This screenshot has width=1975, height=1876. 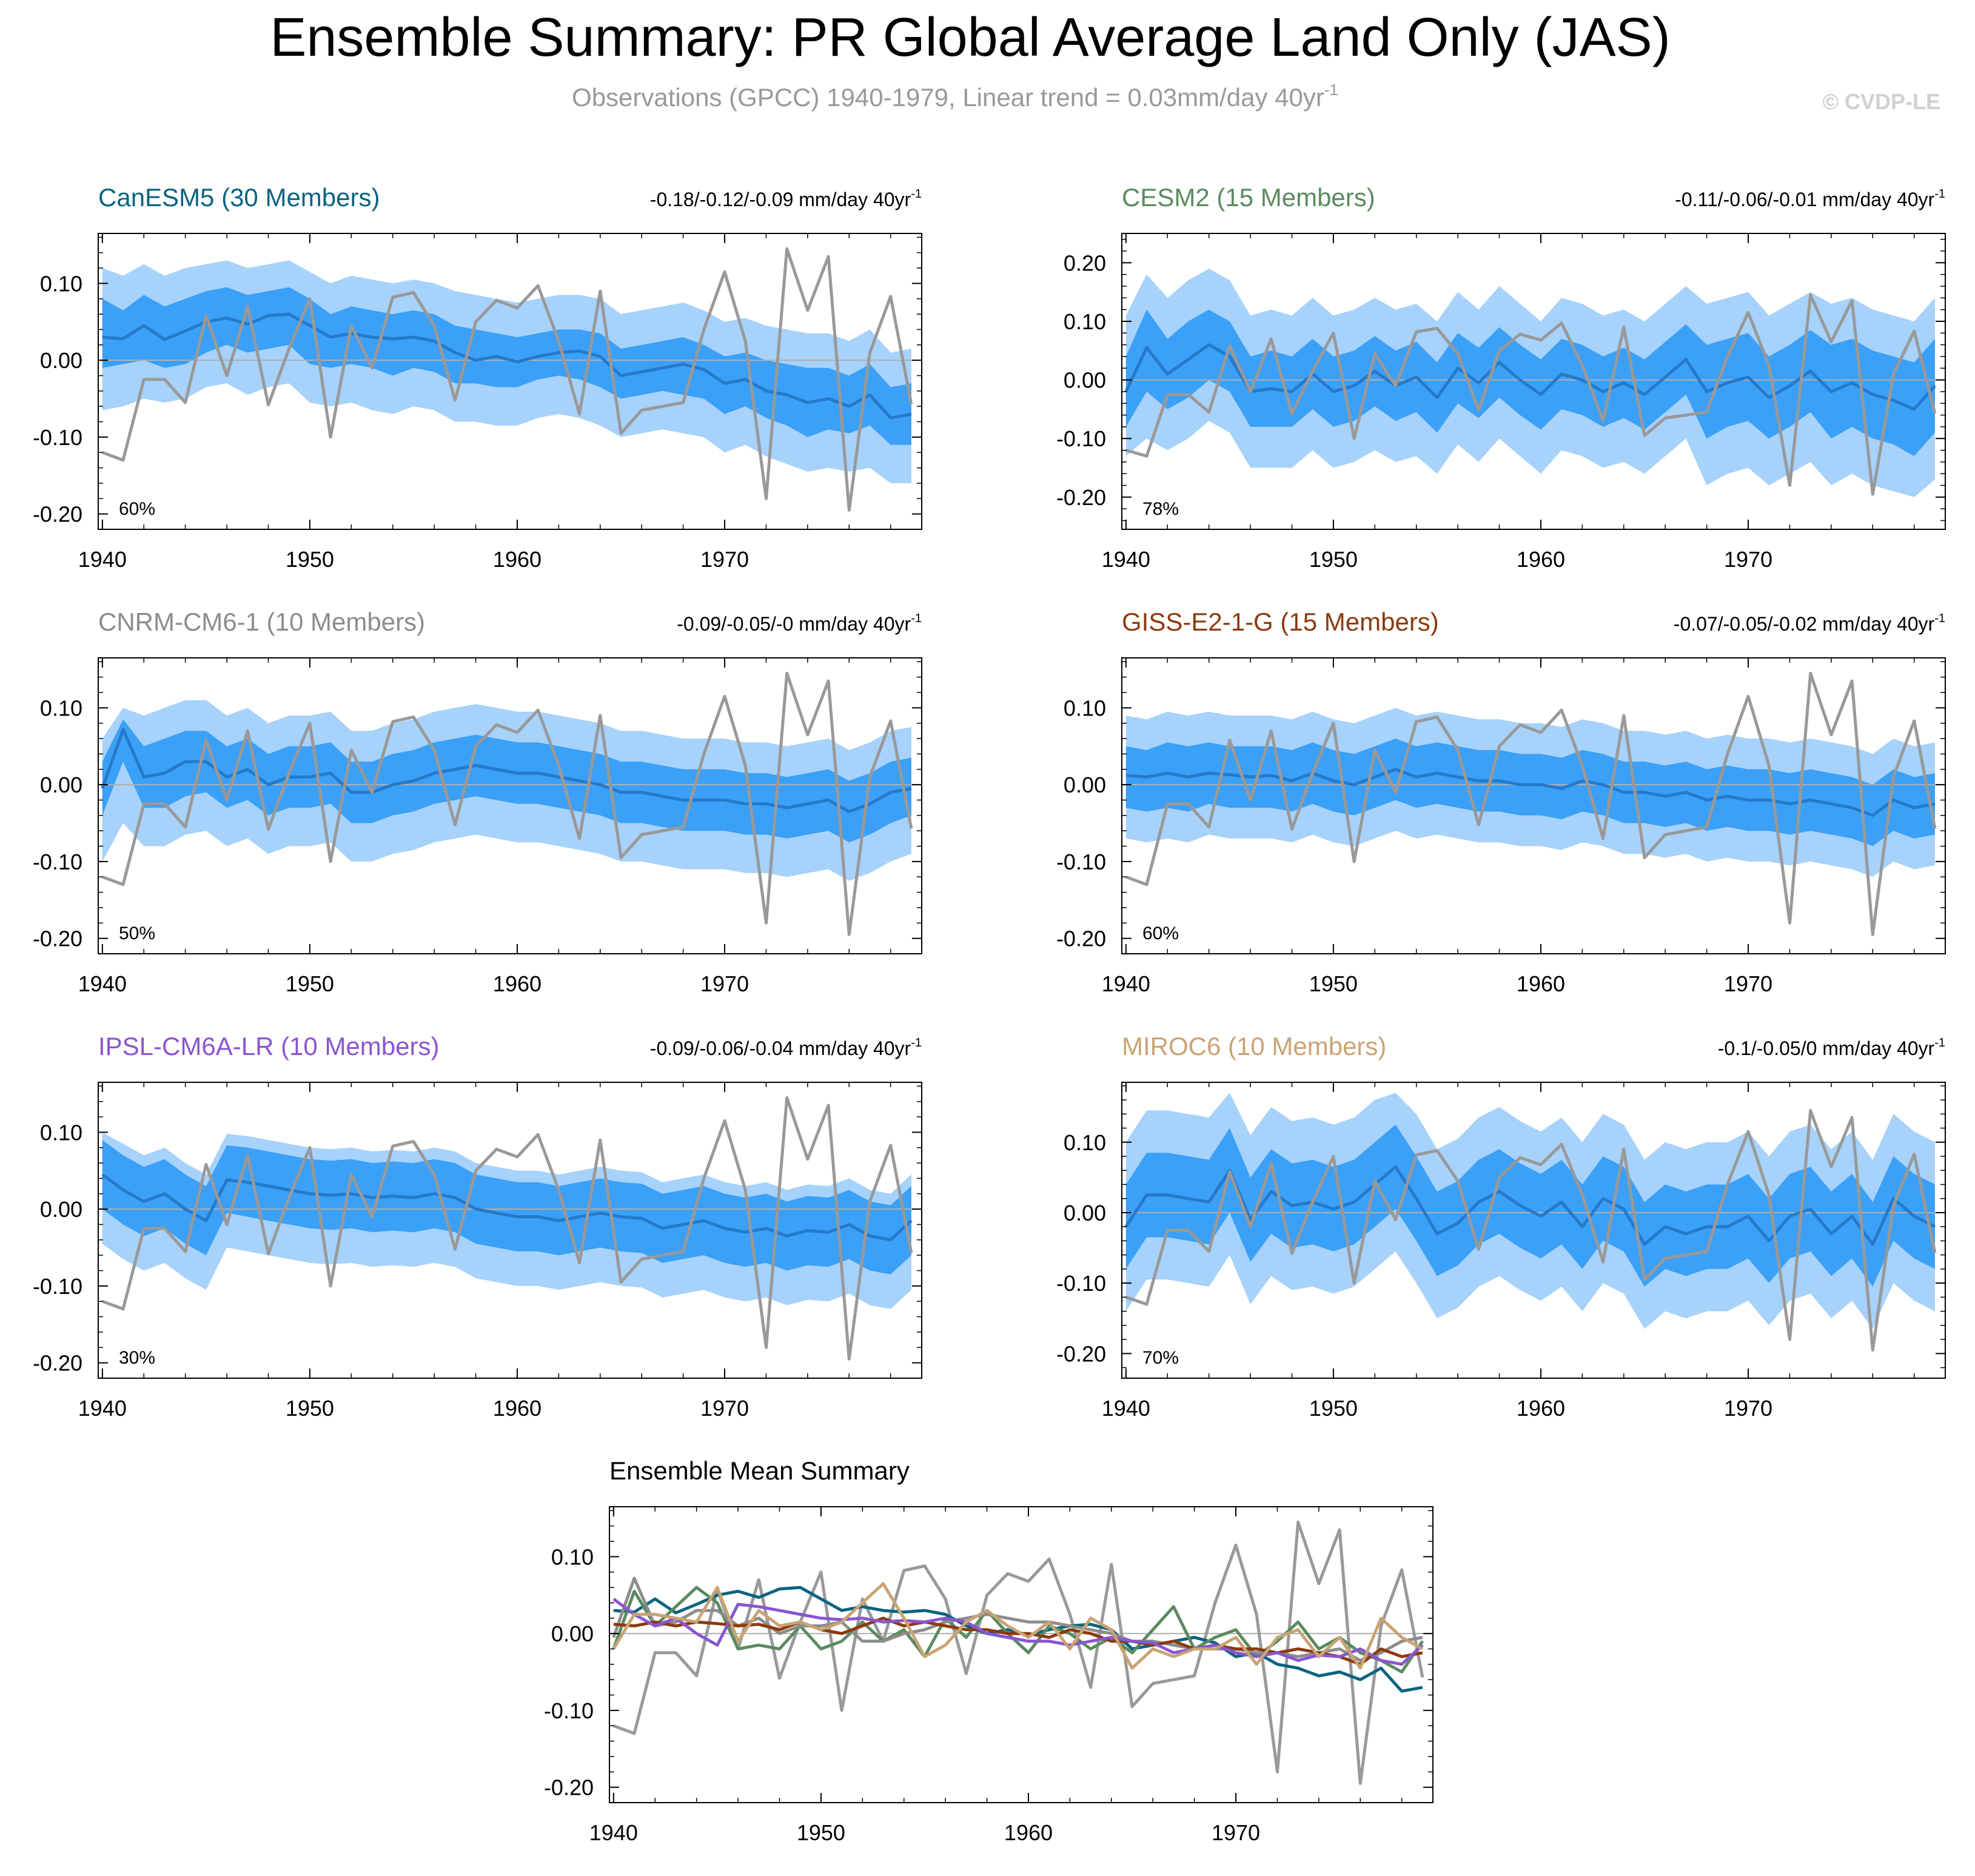 I want to click on panel-title: MIROC6 (10 Members), so click(x=1254, y=1046).